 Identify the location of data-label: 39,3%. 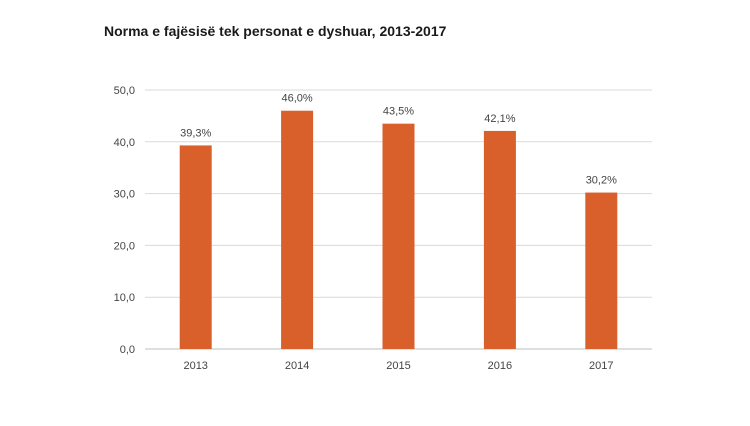
(195, 133).